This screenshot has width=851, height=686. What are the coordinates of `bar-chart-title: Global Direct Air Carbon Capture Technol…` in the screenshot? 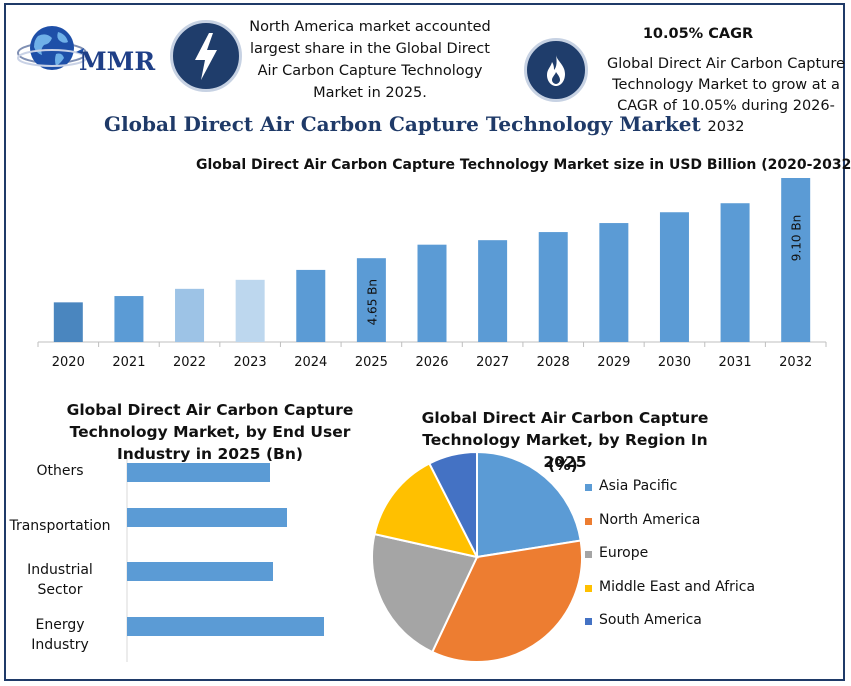 It's located at (523, 165).